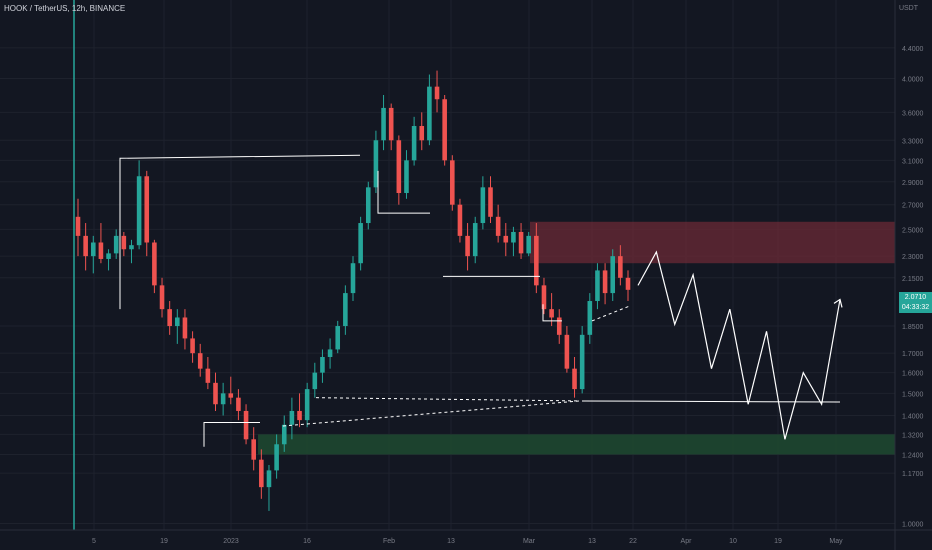  What do you see at coordinates (687, 541) in the screenshot?
I see `time-tick-label: Apr` at bounding box center [687, 541].